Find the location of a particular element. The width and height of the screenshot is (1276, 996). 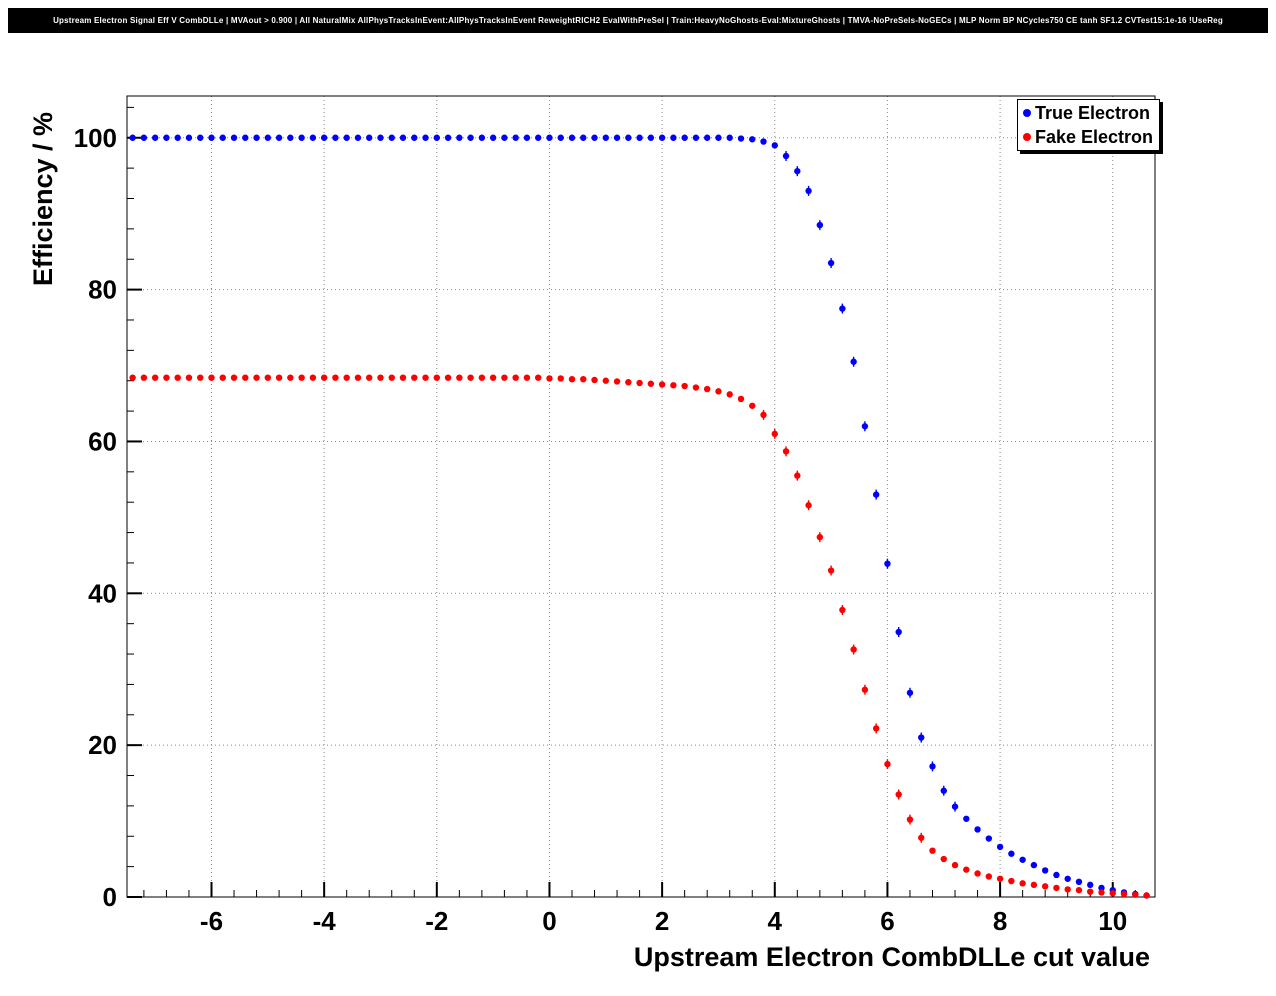

y-tick-label: 40 is located at coordinates (102, 593).